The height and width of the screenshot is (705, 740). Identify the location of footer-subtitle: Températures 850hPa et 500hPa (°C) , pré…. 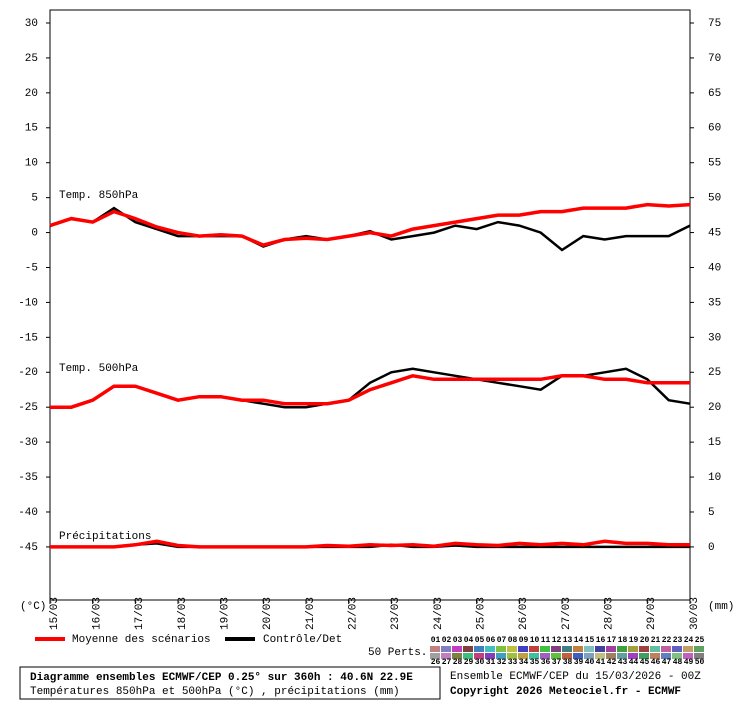
(215, 692).